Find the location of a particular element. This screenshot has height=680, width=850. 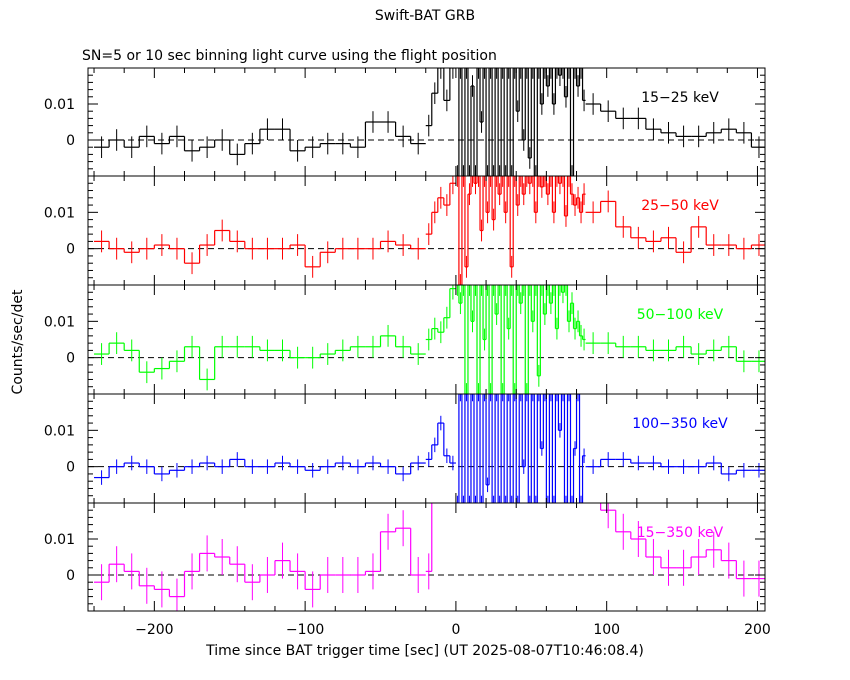

panel-1: 0 0.01 25−50 keV is located at coordinates (405, 230).